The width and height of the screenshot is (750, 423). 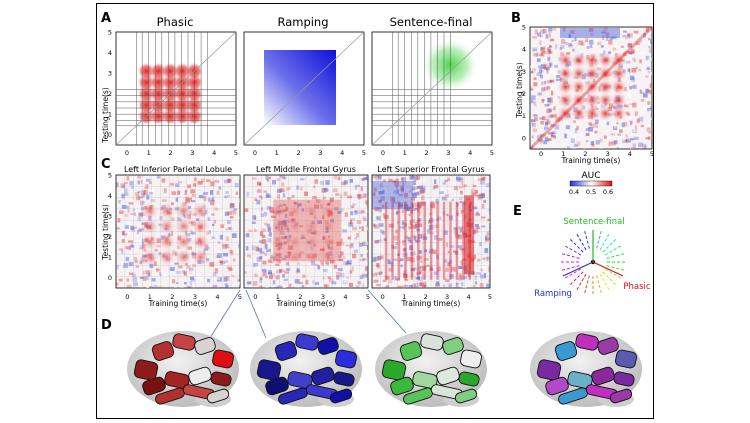 I want to click on brain-combined-region, so click(x=566, y=351).